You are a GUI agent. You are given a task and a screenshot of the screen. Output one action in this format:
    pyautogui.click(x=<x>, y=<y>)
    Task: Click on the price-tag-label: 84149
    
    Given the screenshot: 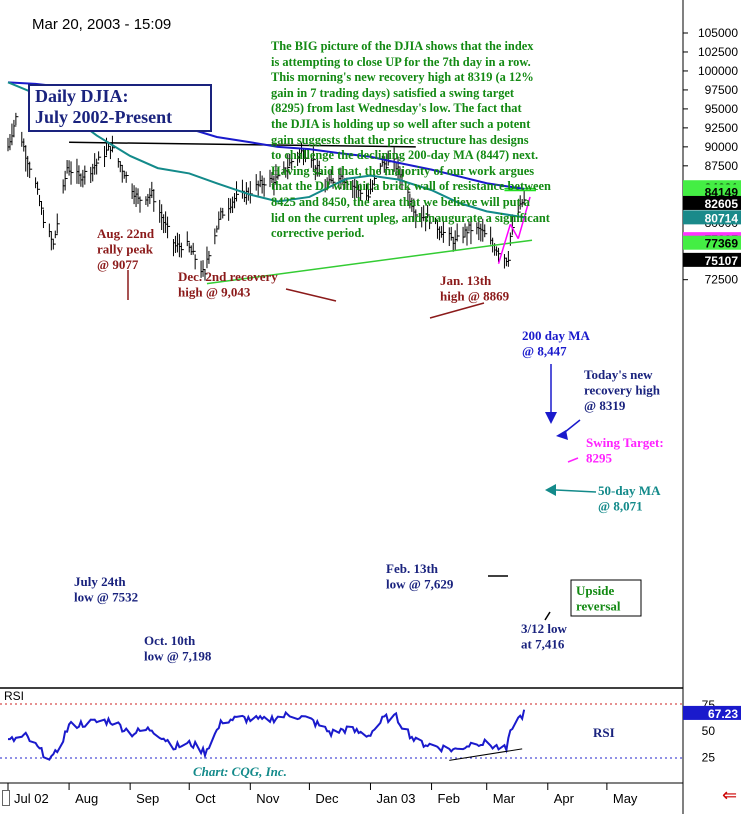 What is the action you would take?
    pyautogui.click(x=722, y=192)
    